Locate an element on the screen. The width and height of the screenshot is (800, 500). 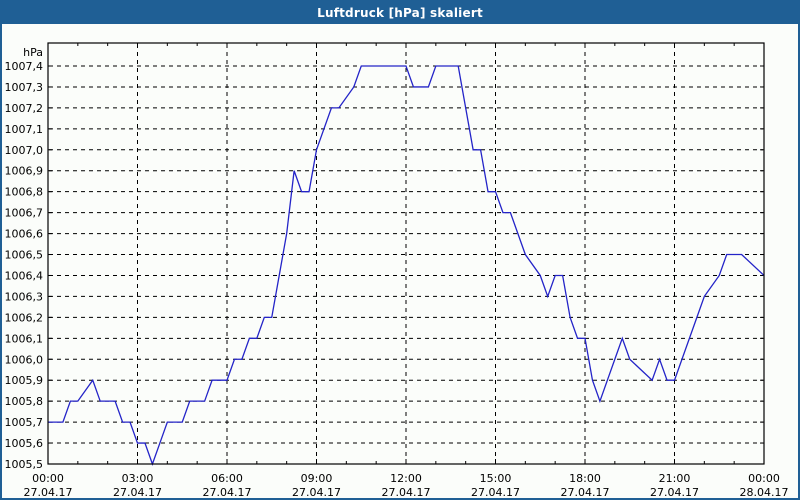
x-axis-time-label: 06:00 is located at coordinates (227, 478).